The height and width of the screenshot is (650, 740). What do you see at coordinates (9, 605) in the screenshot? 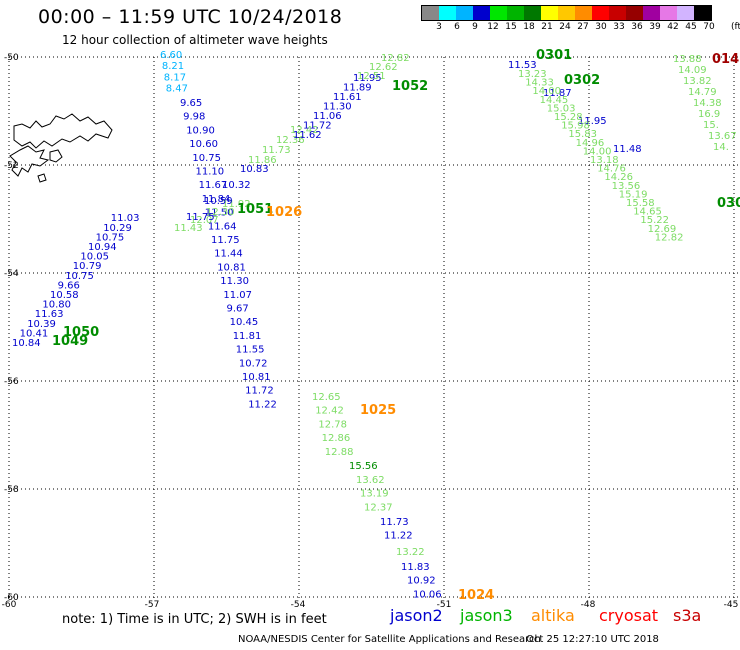
I see `longitude-tick-label: -60` at bounding box center [9, 605].